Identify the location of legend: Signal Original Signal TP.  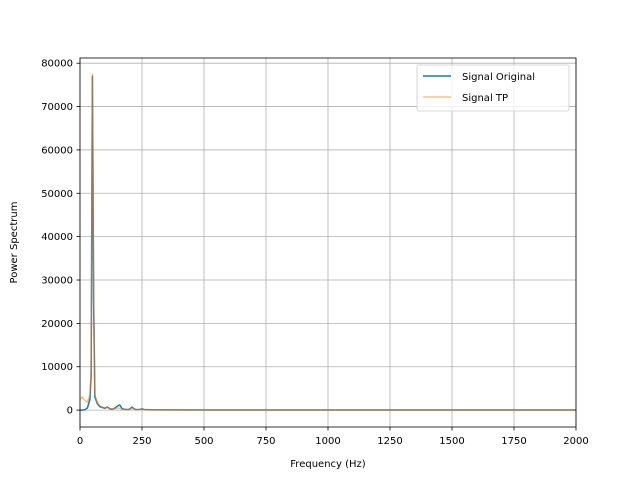
(493, 88).